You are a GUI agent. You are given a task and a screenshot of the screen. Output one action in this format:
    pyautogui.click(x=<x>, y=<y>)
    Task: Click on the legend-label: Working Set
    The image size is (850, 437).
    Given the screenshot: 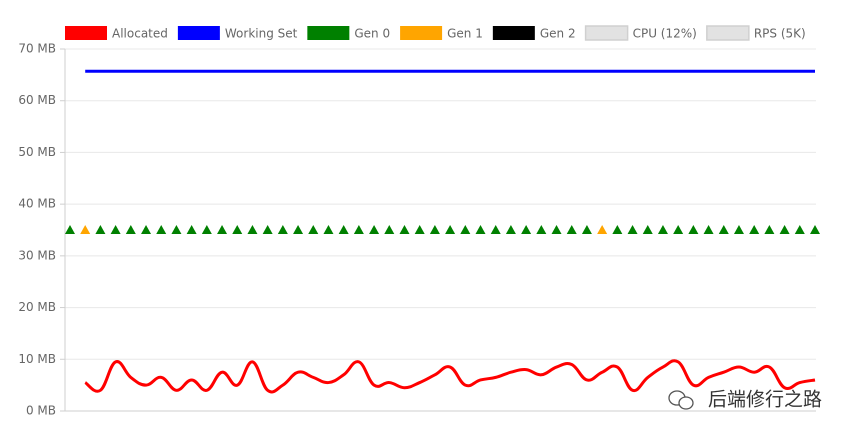 What is the action you would take?
    pyautogui.click(x=261, y=34)
    